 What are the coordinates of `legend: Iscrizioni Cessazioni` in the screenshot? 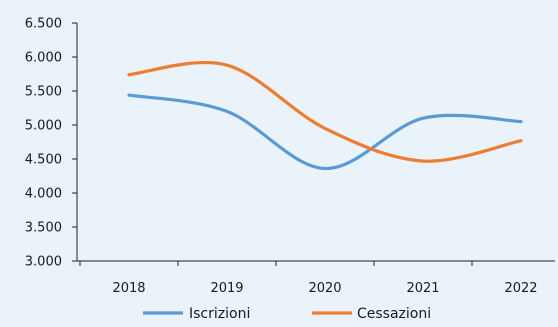 It's located at (287, 314).